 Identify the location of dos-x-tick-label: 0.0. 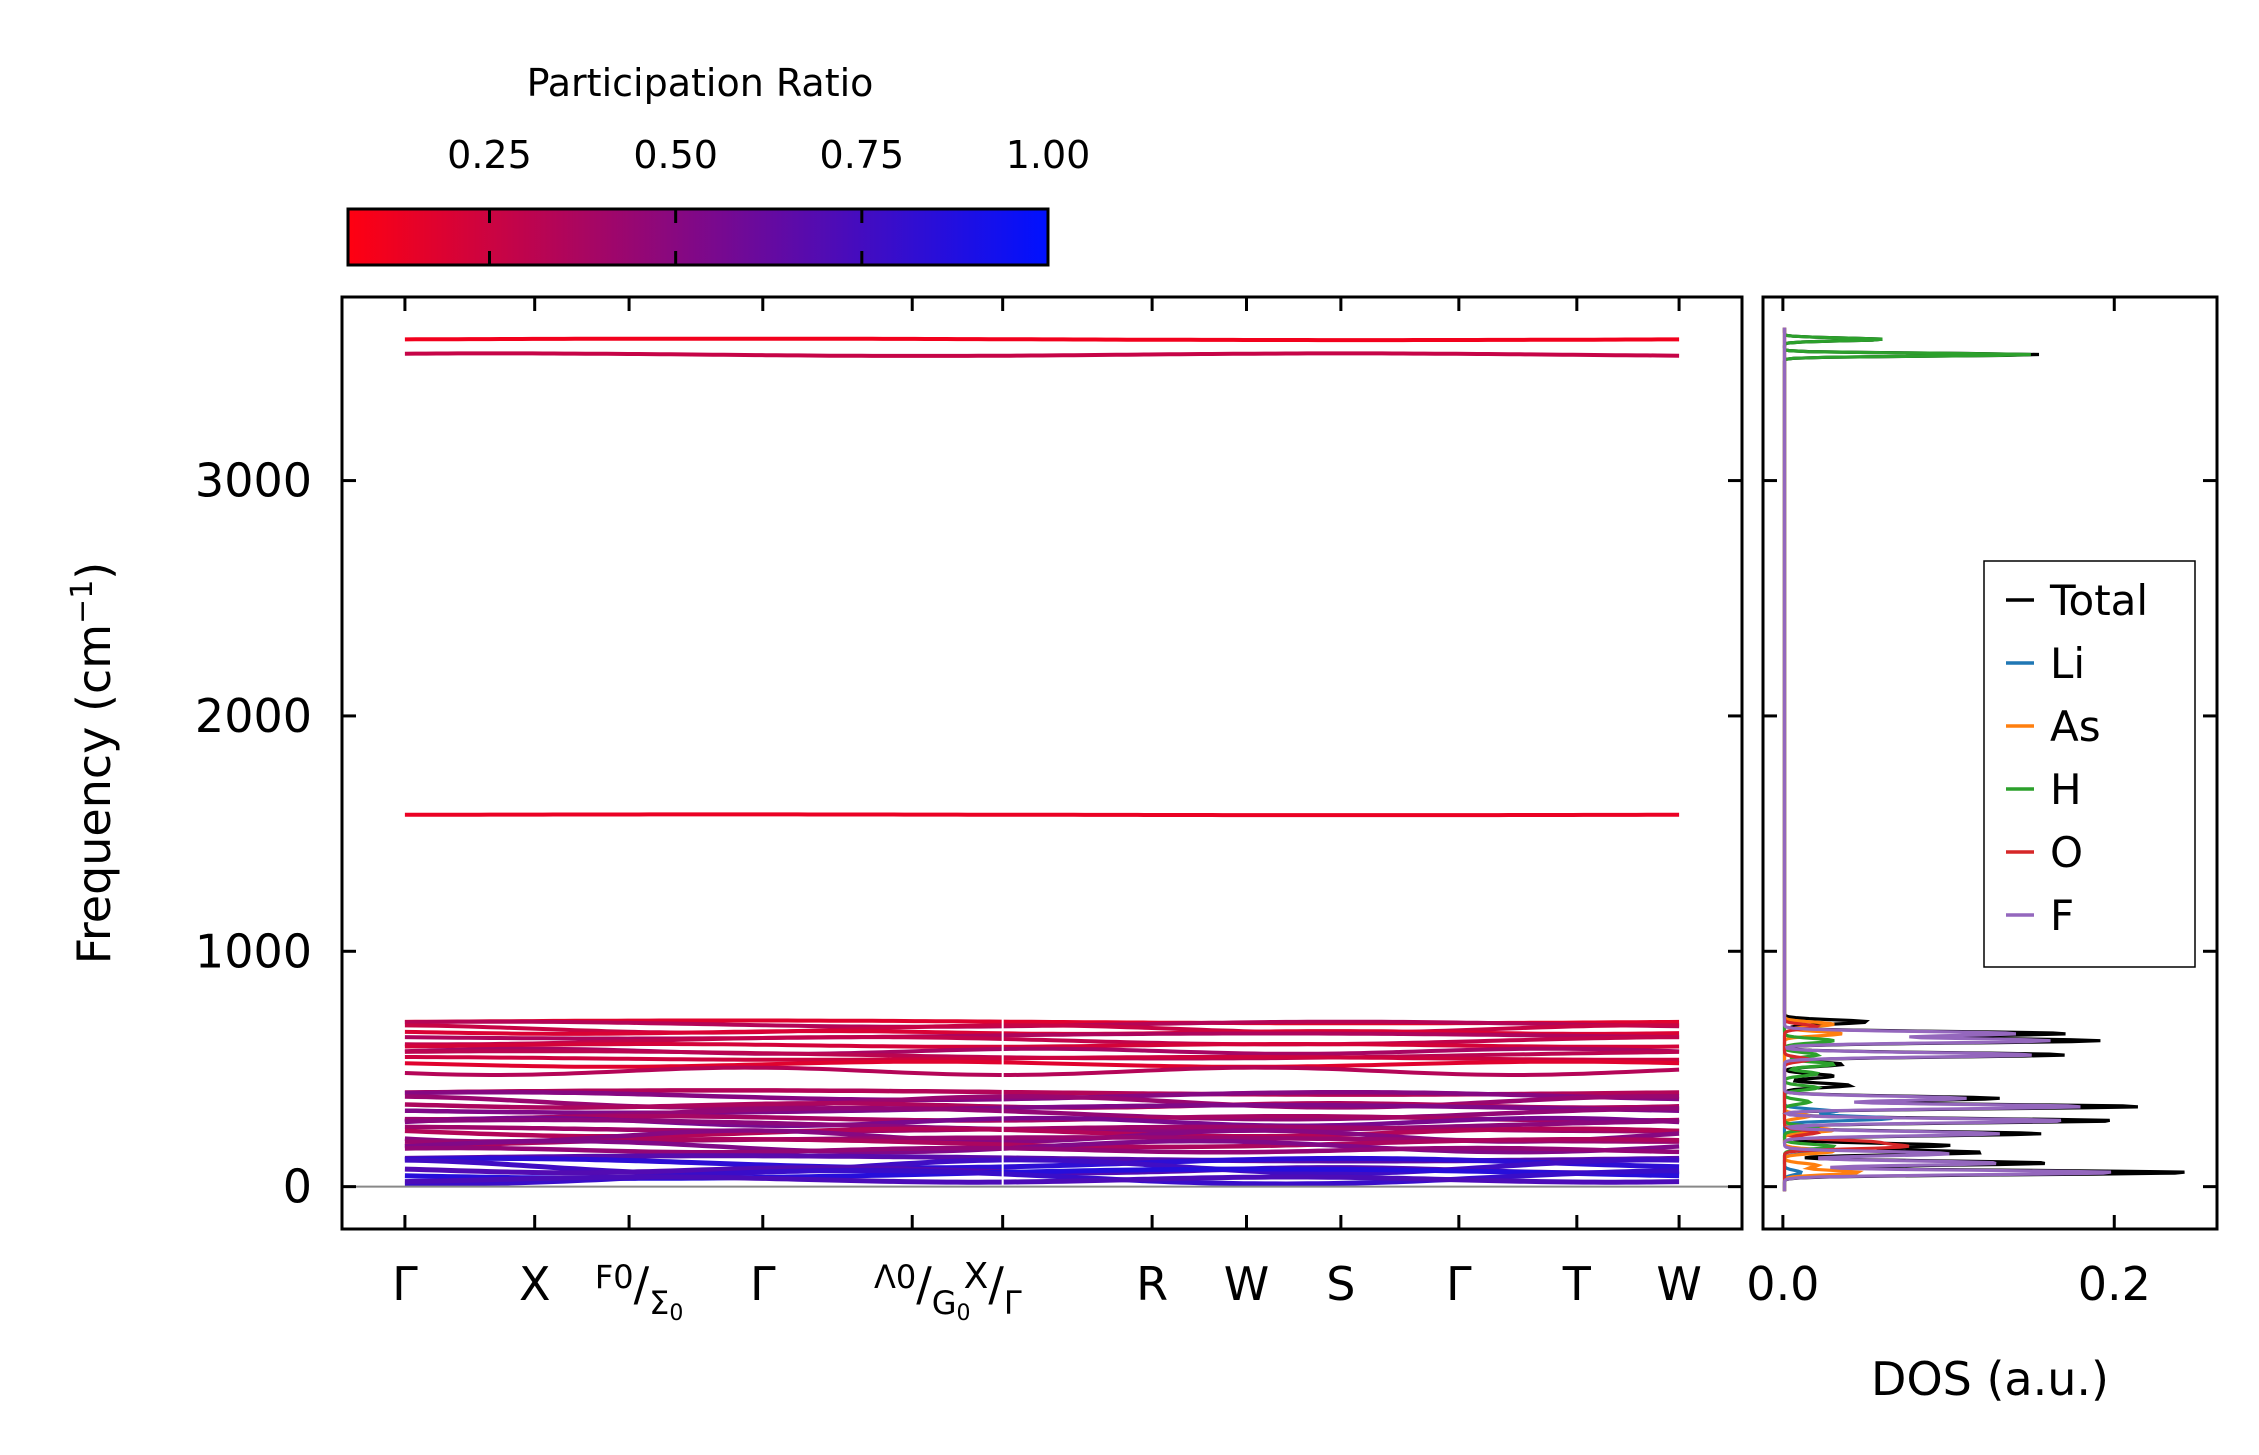
(1782, 1284).